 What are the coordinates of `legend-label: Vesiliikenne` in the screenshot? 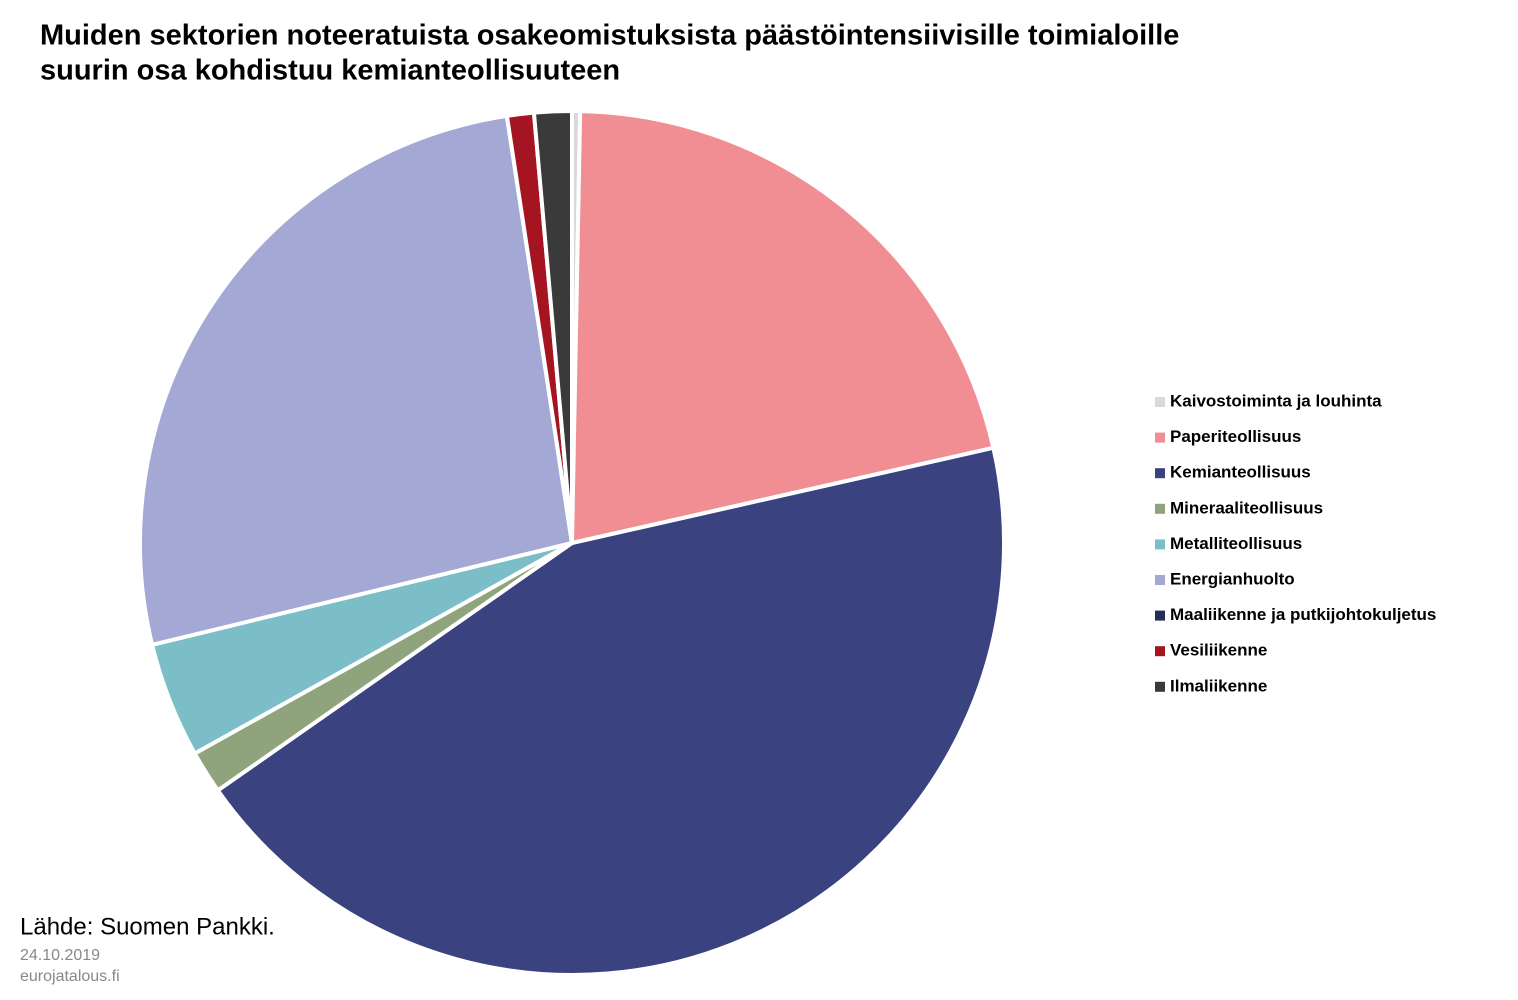 It's located at (1218, 650).